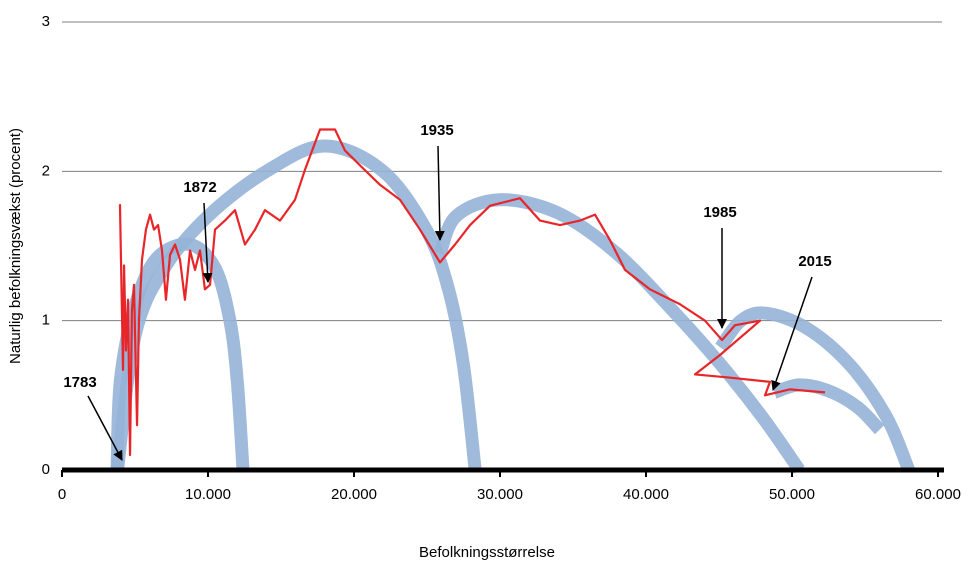 The image size is (973, 570). What do you see at coordinates (354, 494) in the screenshot?
I see `x-tick-label: 20.000` at bounding box center [354, 494].